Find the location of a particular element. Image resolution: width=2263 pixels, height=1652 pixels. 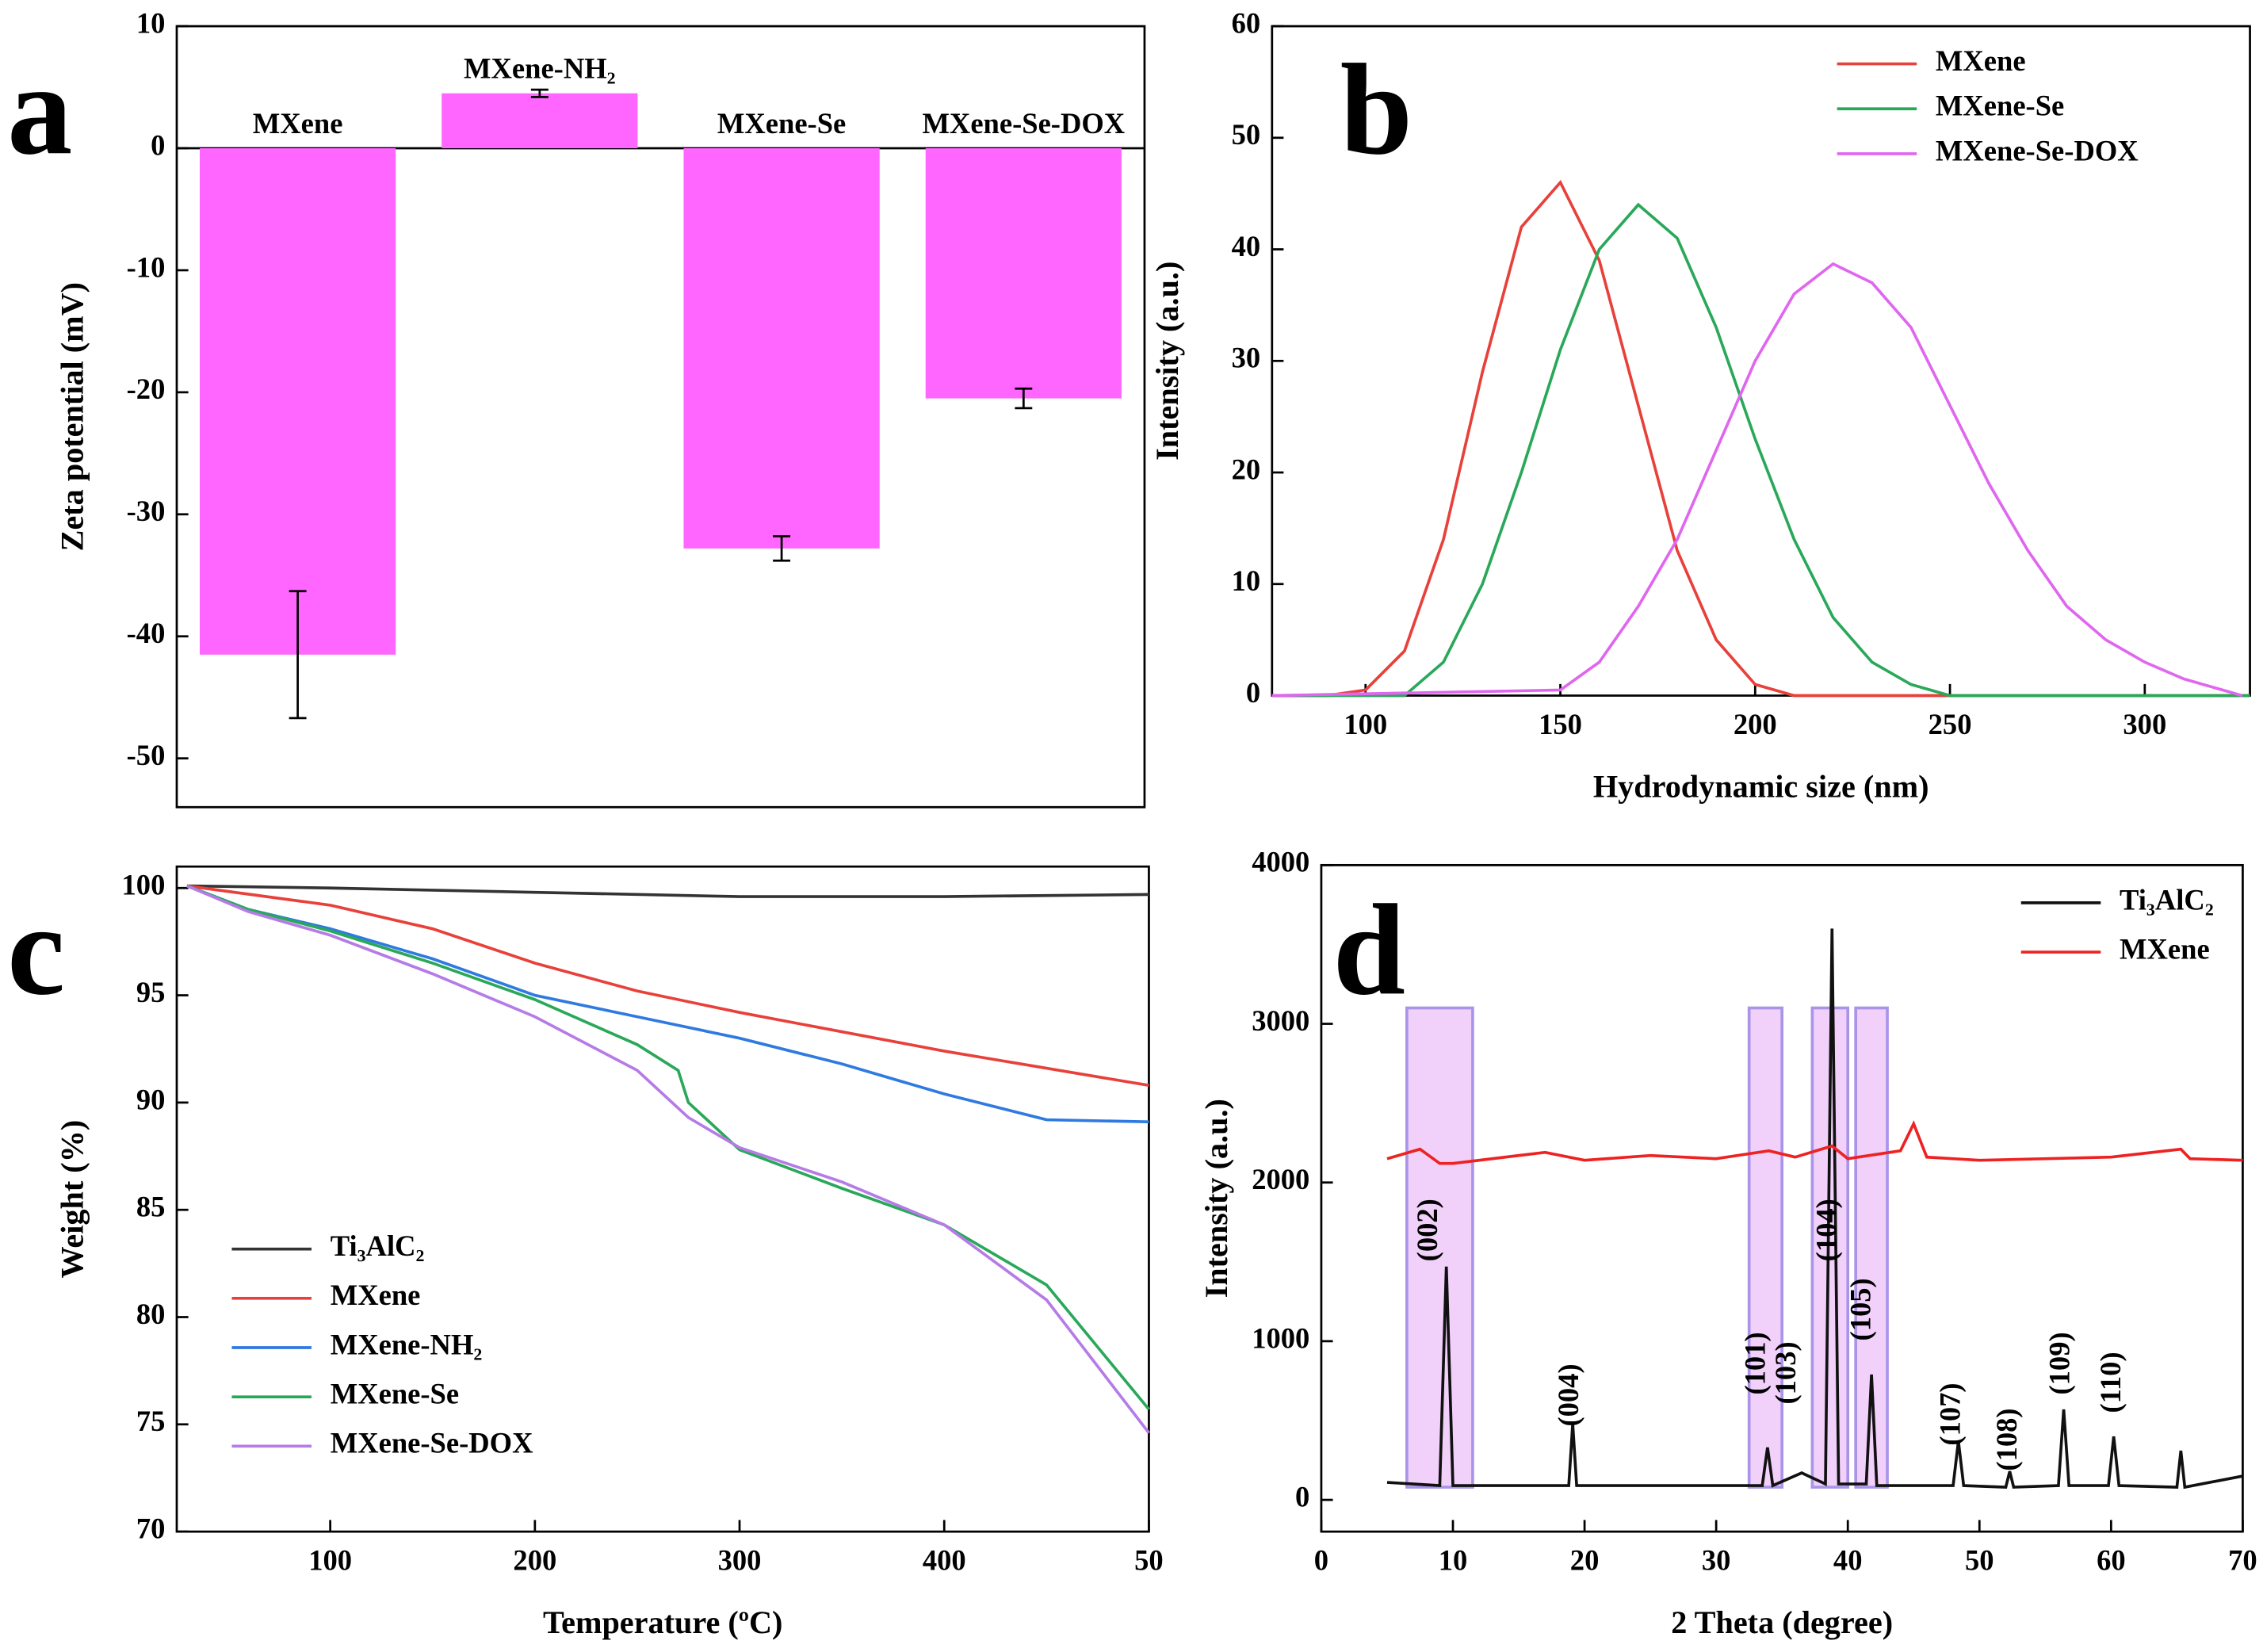

y-tick-label: 90 is located at coordinates (151, 1099).